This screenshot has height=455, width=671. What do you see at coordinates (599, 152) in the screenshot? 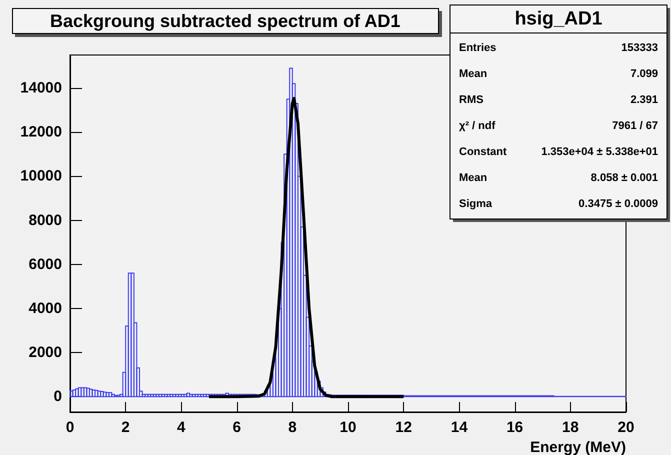
I see `annotation: 1.353e+04 ± 5.338e+01` at bounding box center [599, 152].